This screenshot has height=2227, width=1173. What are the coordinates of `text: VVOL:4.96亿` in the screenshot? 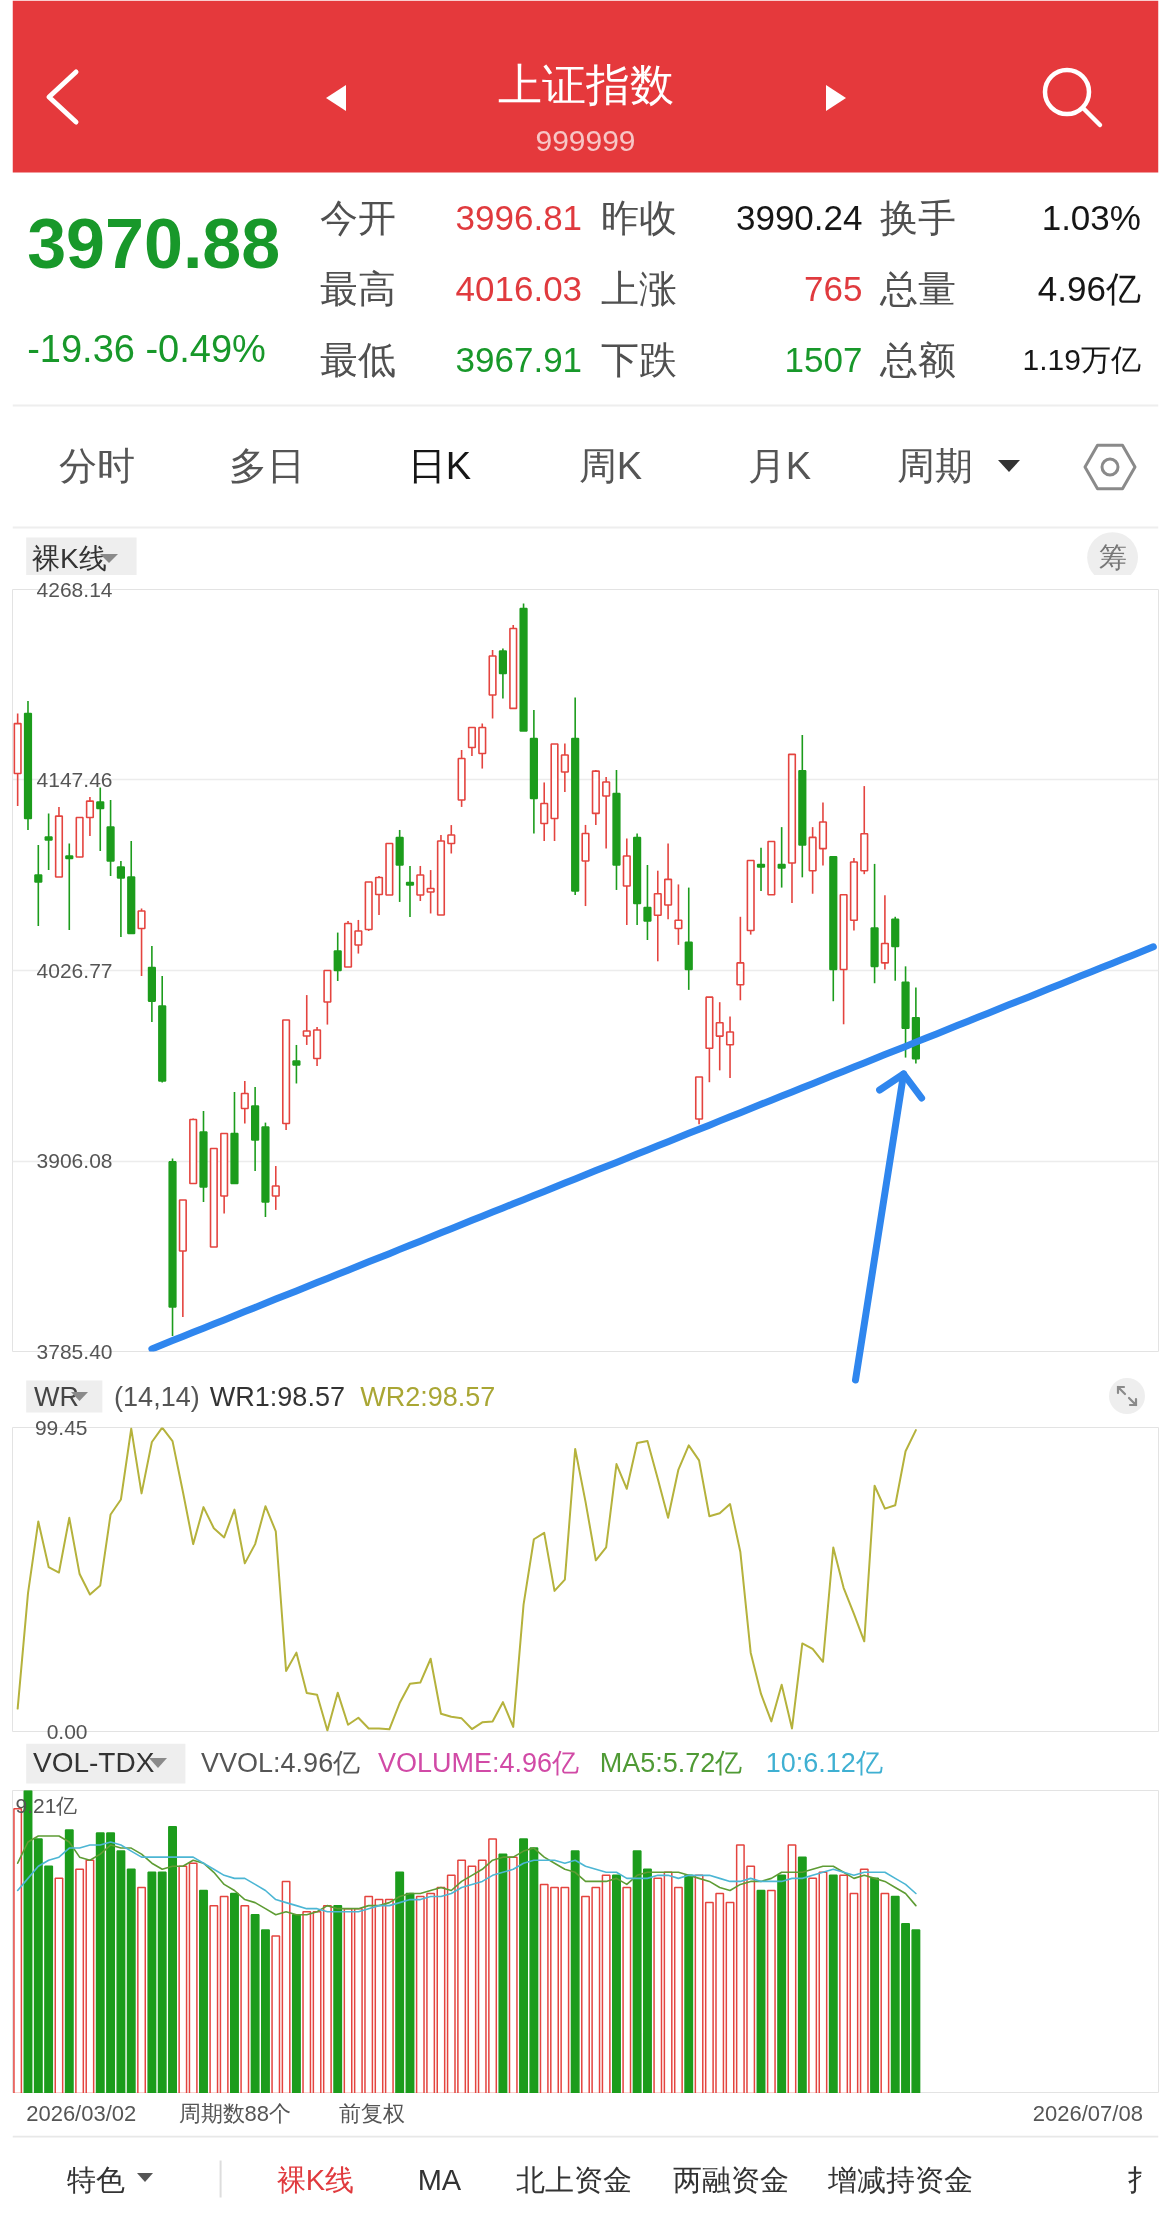 It's located at (281, 1762).